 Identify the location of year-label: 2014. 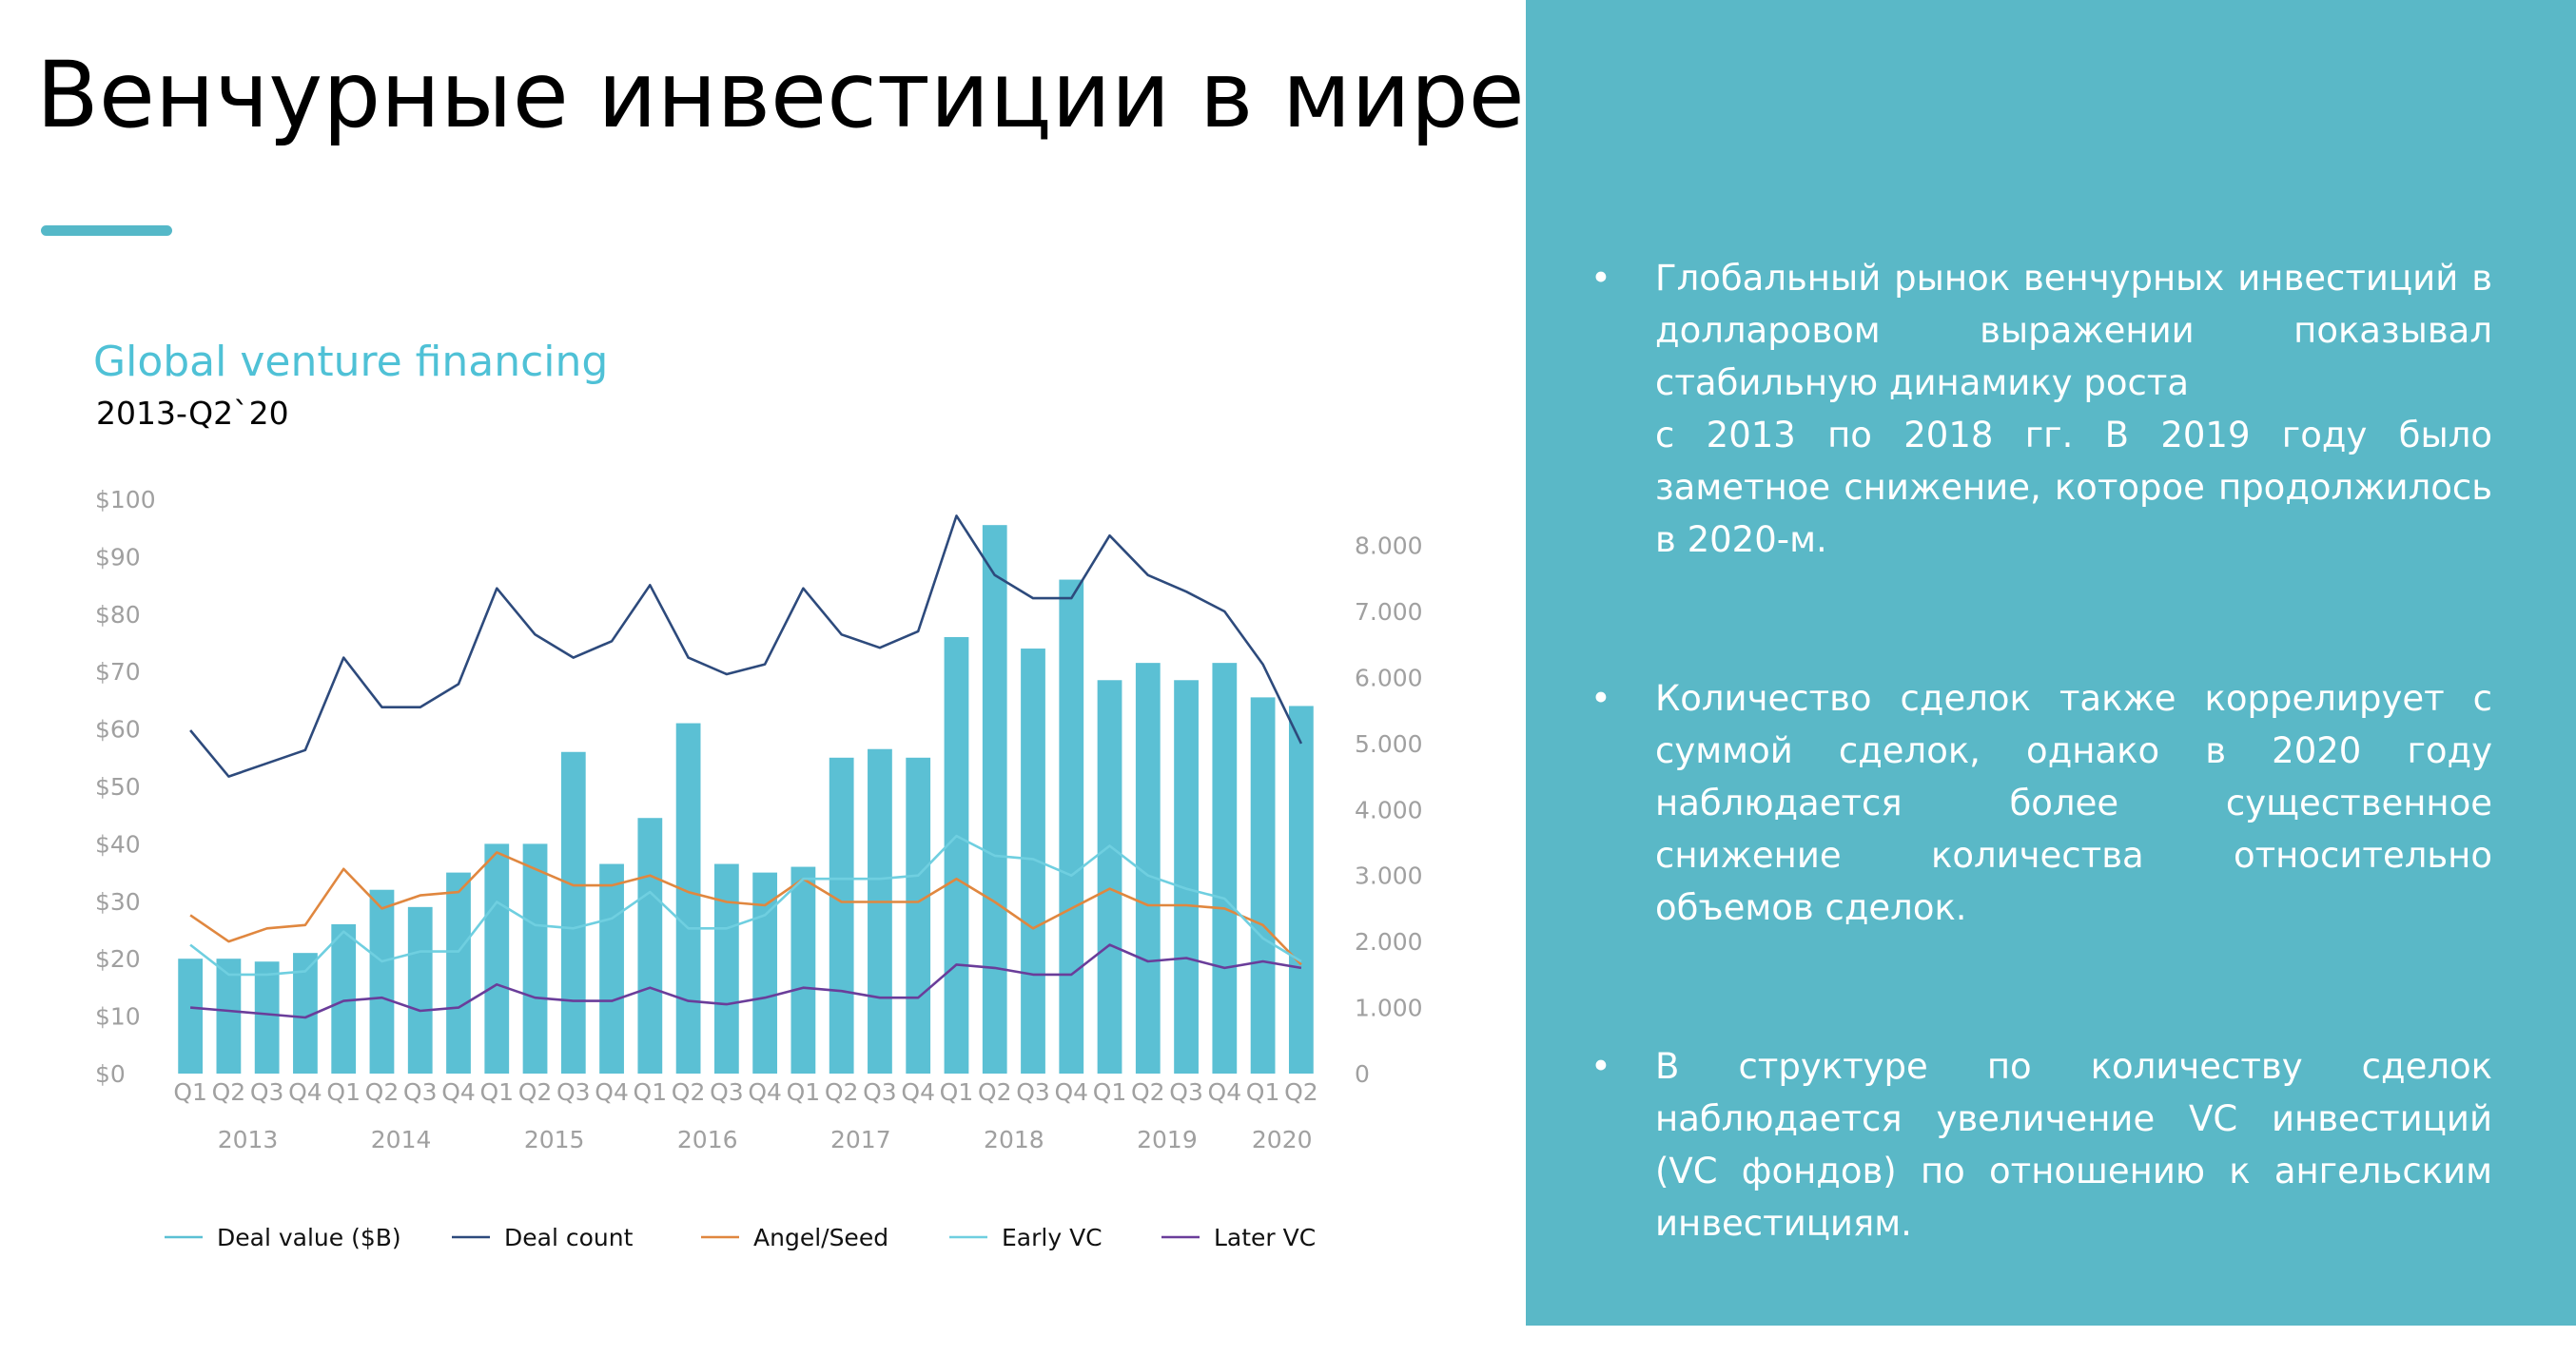
(402, 1139).